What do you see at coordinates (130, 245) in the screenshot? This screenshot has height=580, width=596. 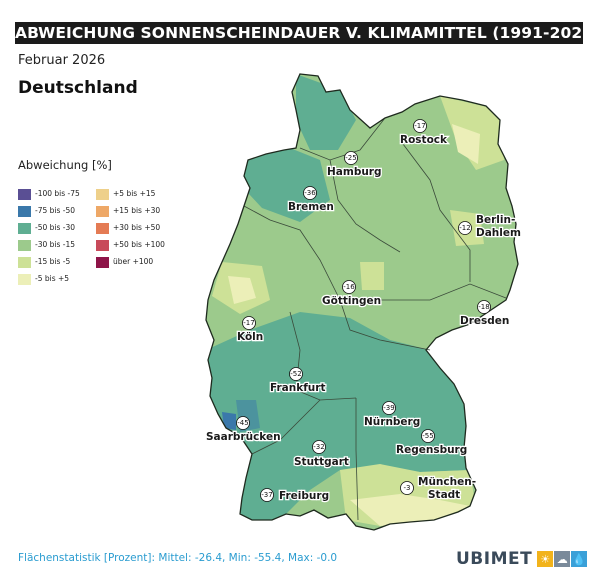 I see `legend-item: +50 bis +100` at bounding box center [130, 245].